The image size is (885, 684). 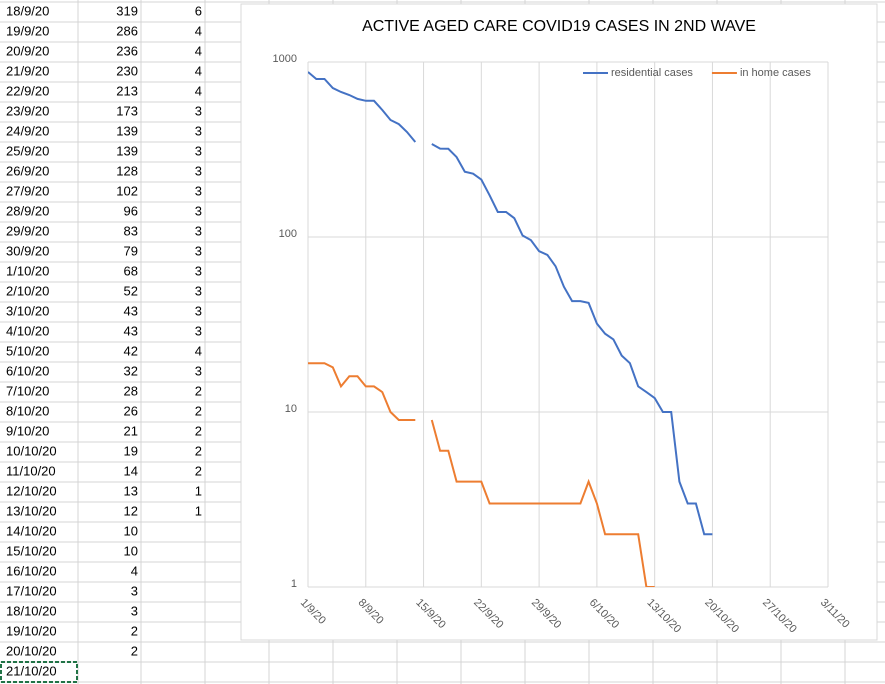 I want to click on cell-text: 42, so click(x=131, y=350).